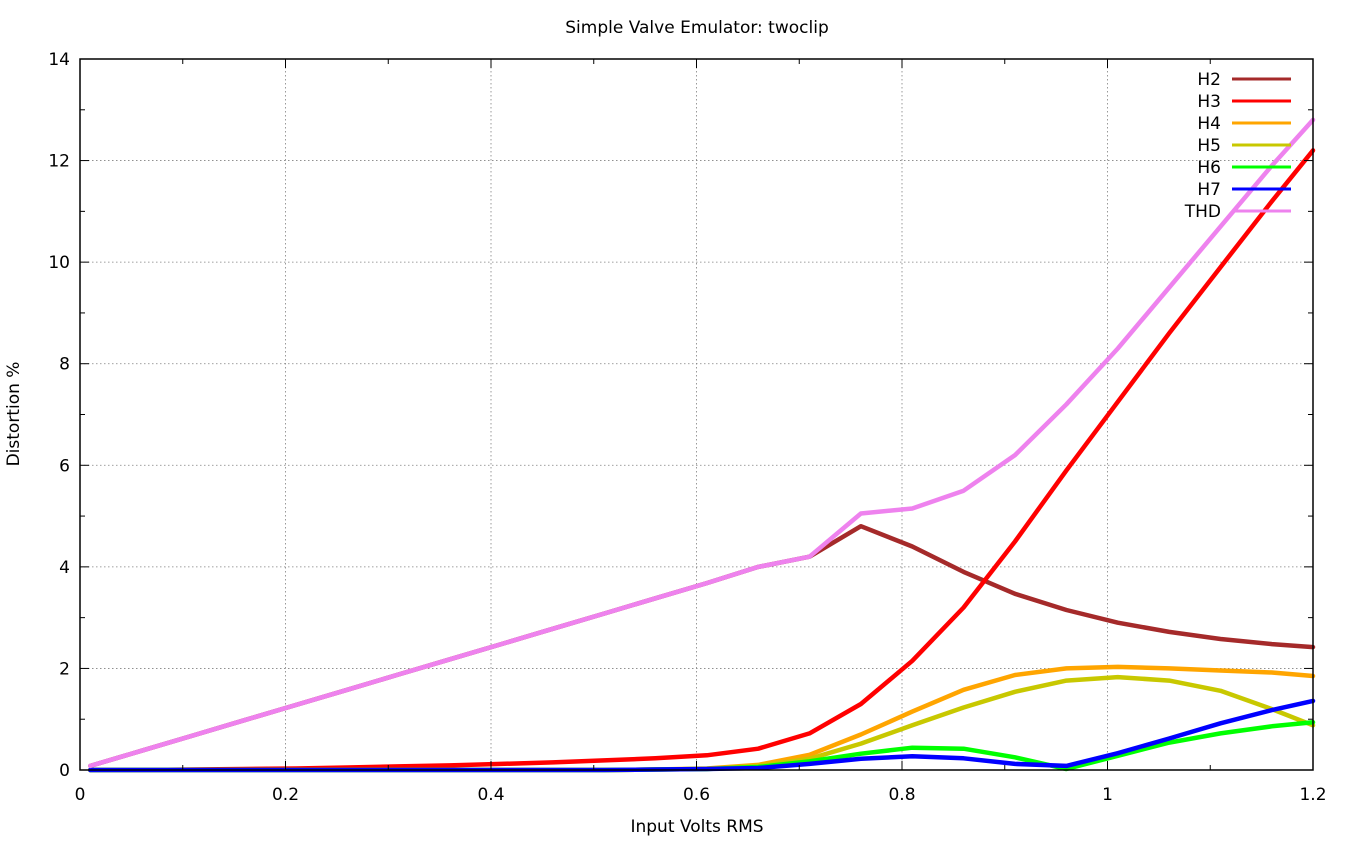 Image resolution: width=1345 pixels, height=841 pixels. Describe the element at coordinates (80, 795) in the screenshot. I see `x-tick-label: 0` at that location.